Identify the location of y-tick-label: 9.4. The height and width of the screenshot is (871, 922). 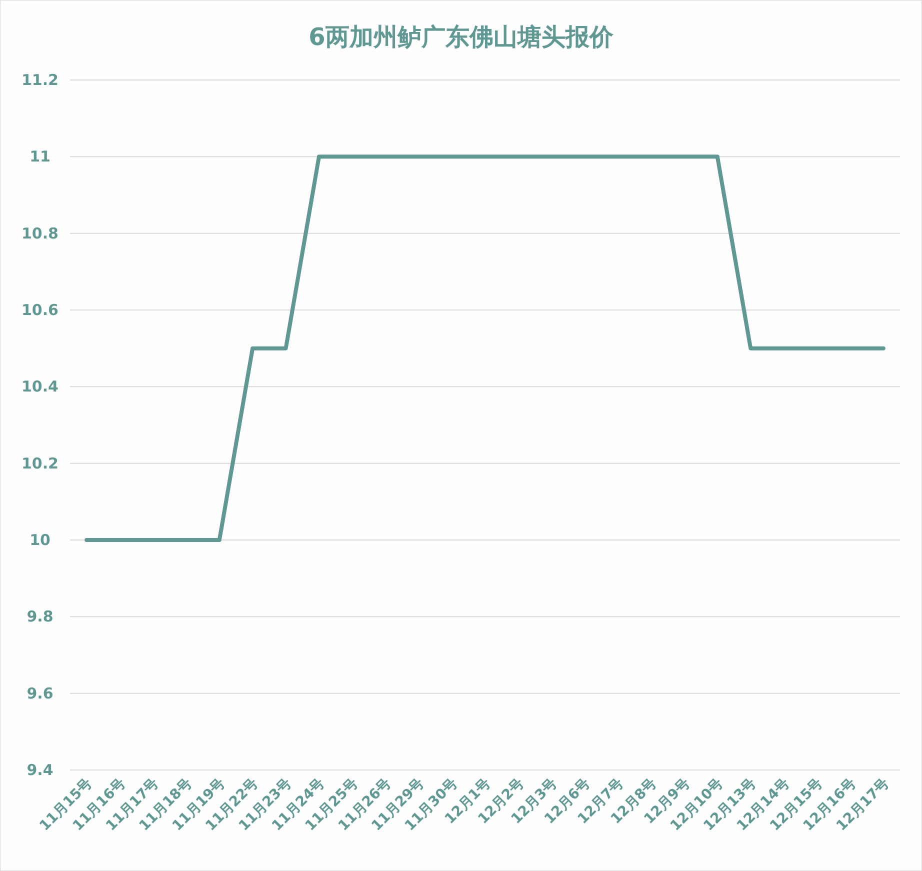
(40, 770).